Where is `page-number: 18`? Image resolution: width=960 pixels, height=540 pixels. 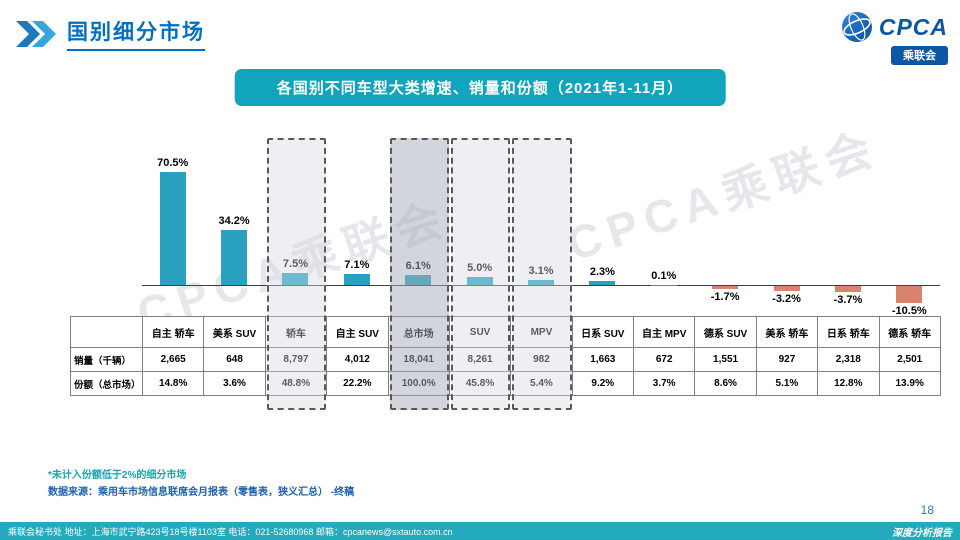
page-number: 18 is located at coordinates (927, 510).